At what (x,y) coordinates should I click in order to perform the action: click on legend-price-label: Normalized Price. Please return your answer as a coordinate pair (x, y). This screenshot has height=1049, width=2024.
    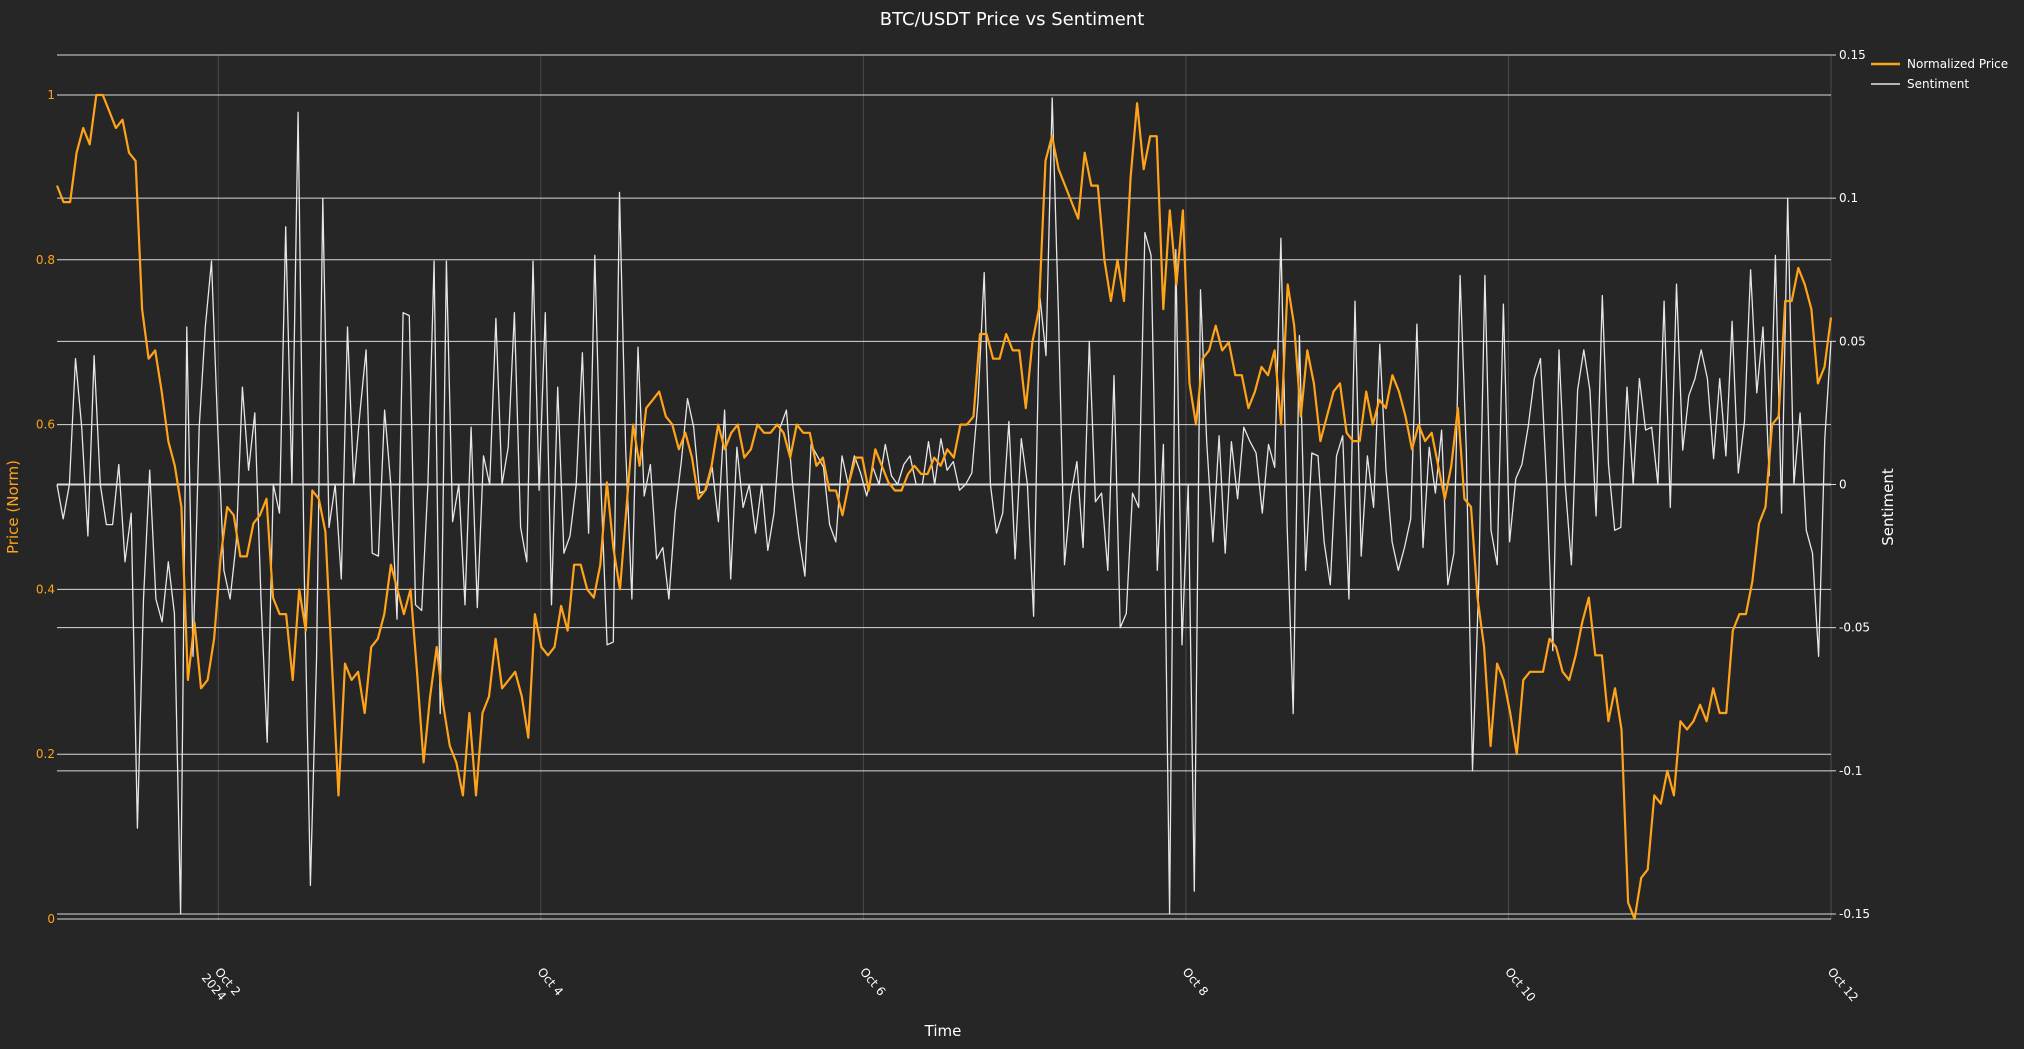
    Looking at the image, I should click on (1957, 64).